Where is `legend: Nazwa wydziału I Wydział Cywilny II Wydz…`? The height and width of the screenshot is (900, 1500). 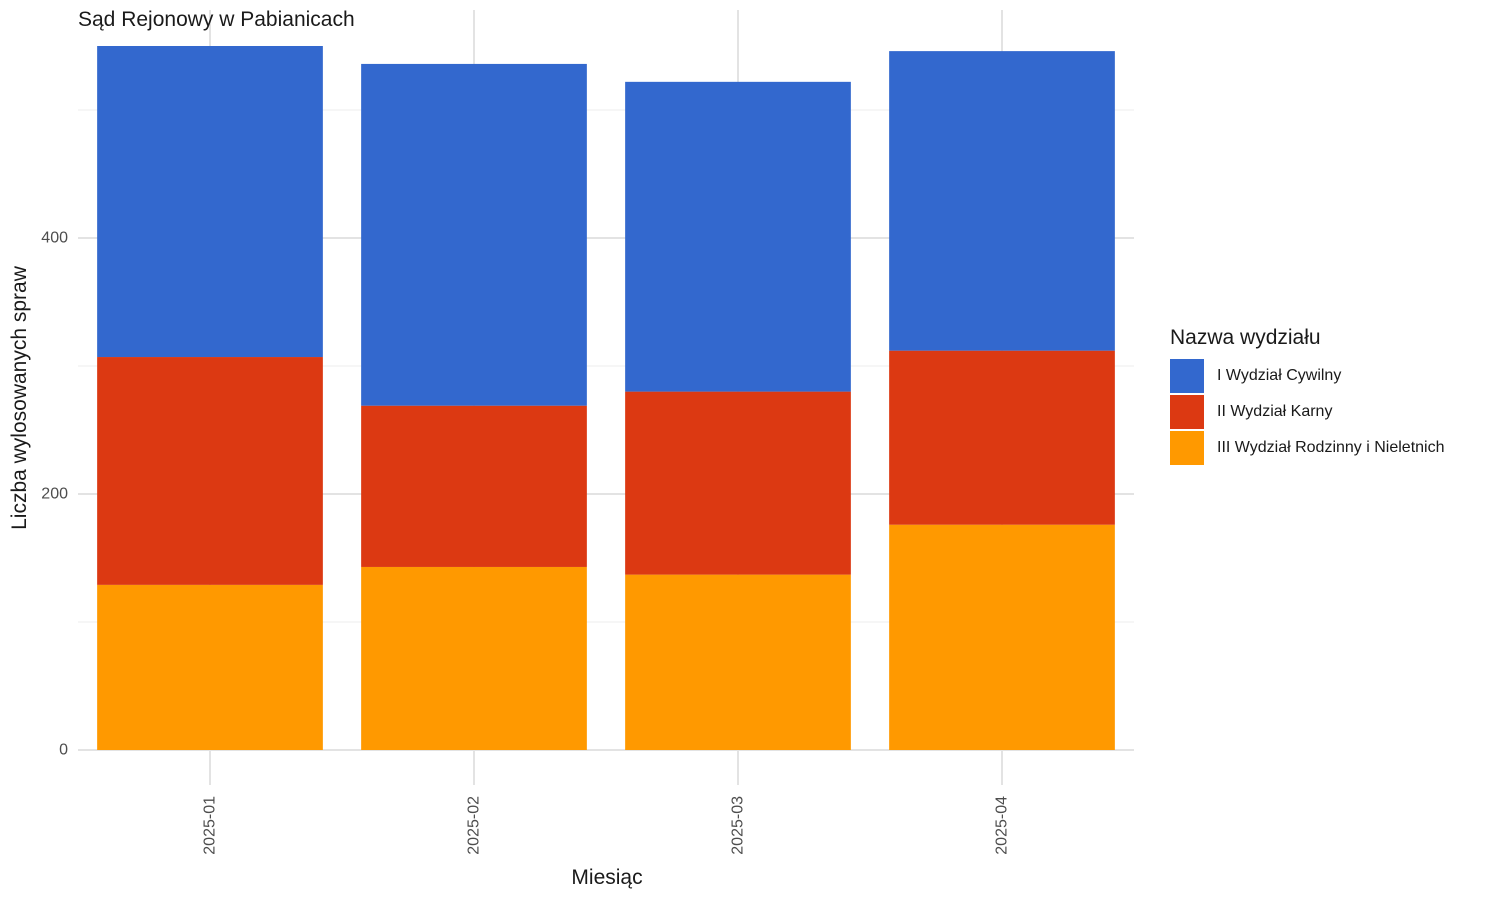 legend: Nazwa wydziału I Wydział Cywilny II Wydz… is located at coordinates (1307, 396).